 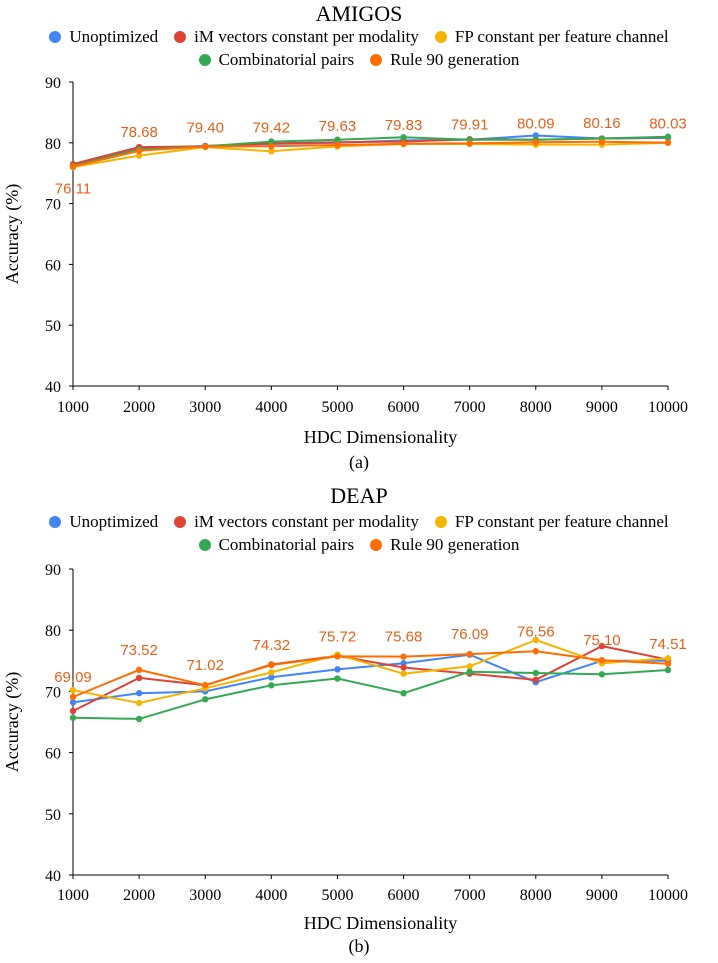 I want to click on data-label: 69.09, so click(x=73, y=677).